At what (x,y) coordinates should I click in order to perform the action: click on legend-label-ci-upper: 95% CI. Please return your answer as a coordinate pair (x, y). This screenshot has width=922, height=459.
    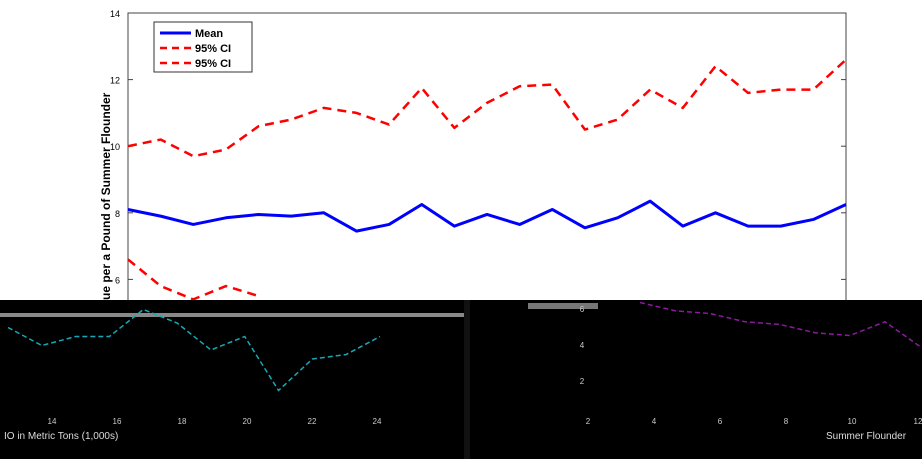
    Looking at the image, I should click on (213, 49).